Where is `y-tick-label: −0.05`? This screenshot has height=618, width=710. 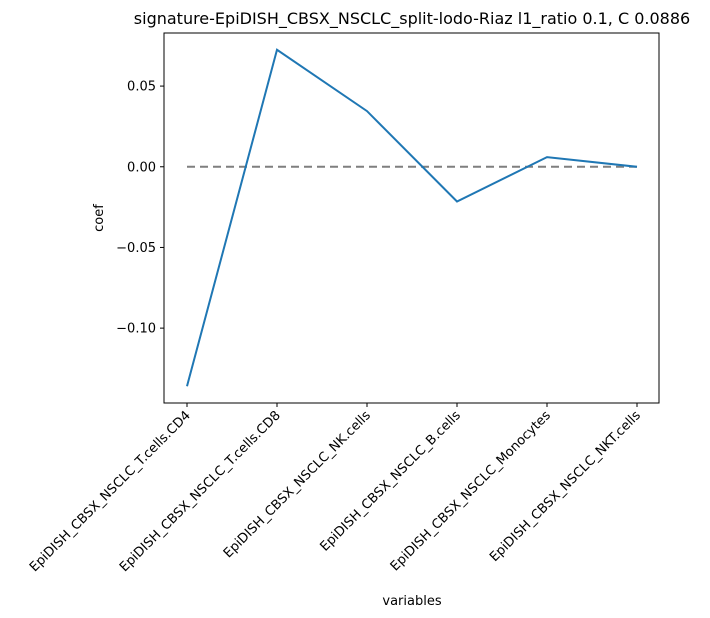
y-tick-label: −0.05 is located at coordinates (136, 248).